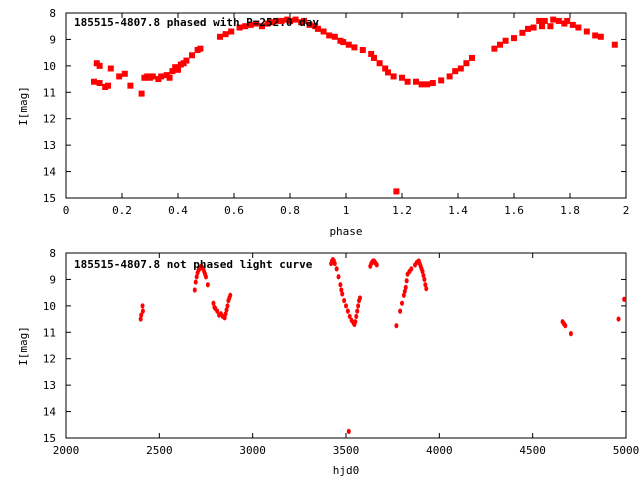 The image size is (640, 480). What do you see at coordinates (345, 231) in the screenshot?
I see `phased-x-axis-title: phase` at bounding box center [345, 231].